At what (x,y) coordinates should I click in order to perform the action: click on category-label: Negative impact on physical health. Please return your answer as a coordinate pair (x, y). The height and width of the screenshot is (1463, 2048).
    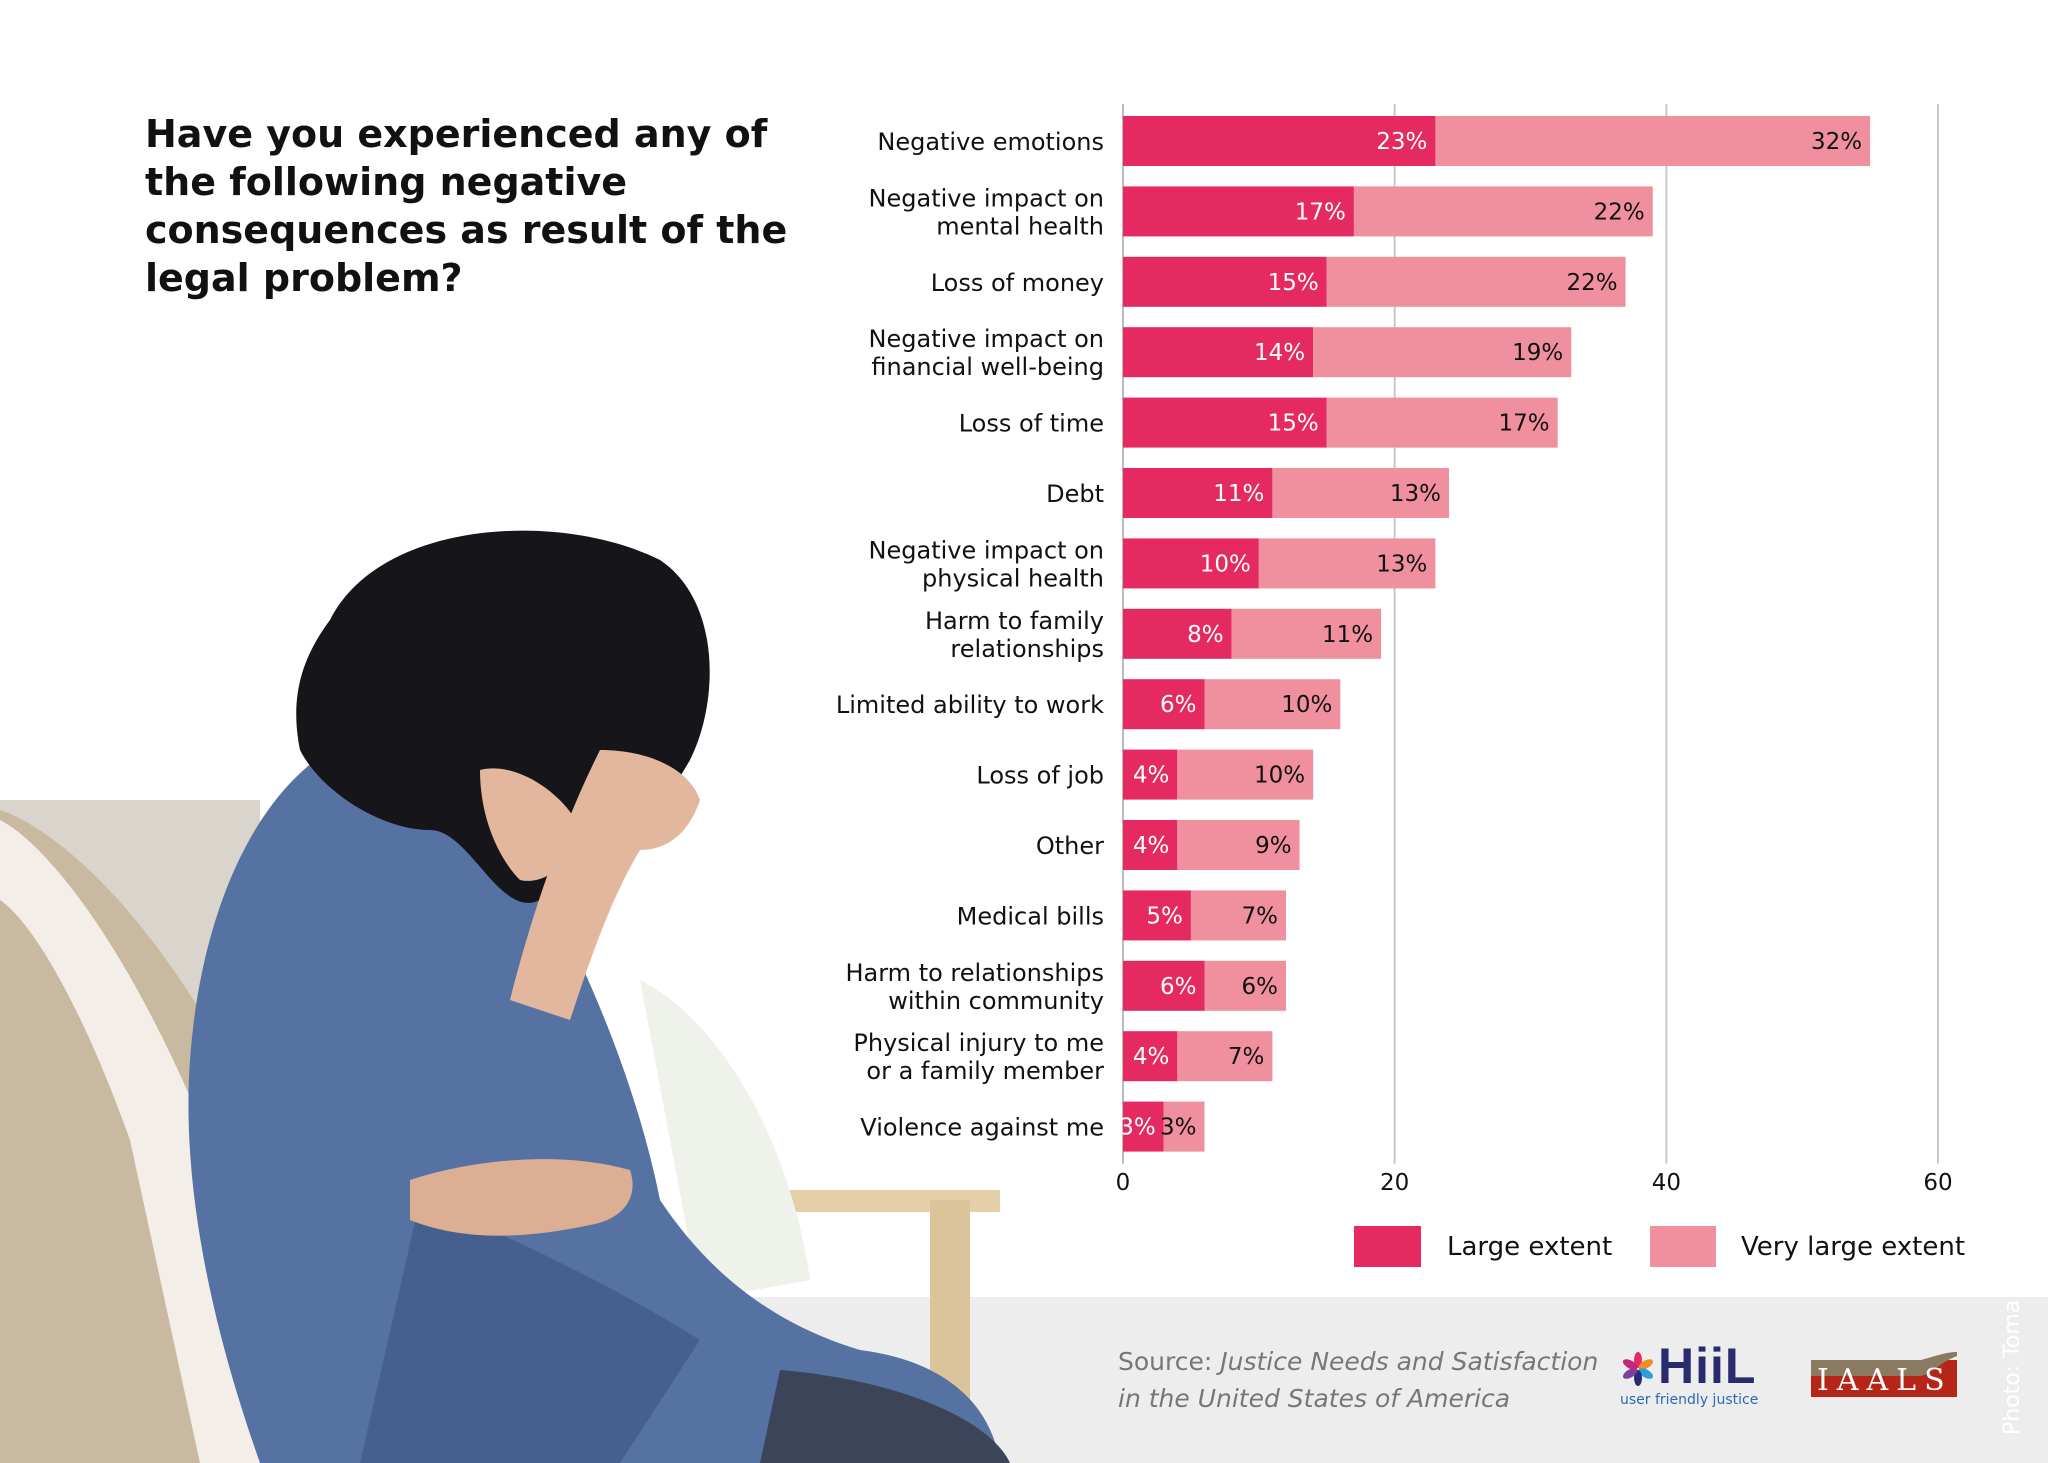
    Looking at the image, I should click on (986, 564).